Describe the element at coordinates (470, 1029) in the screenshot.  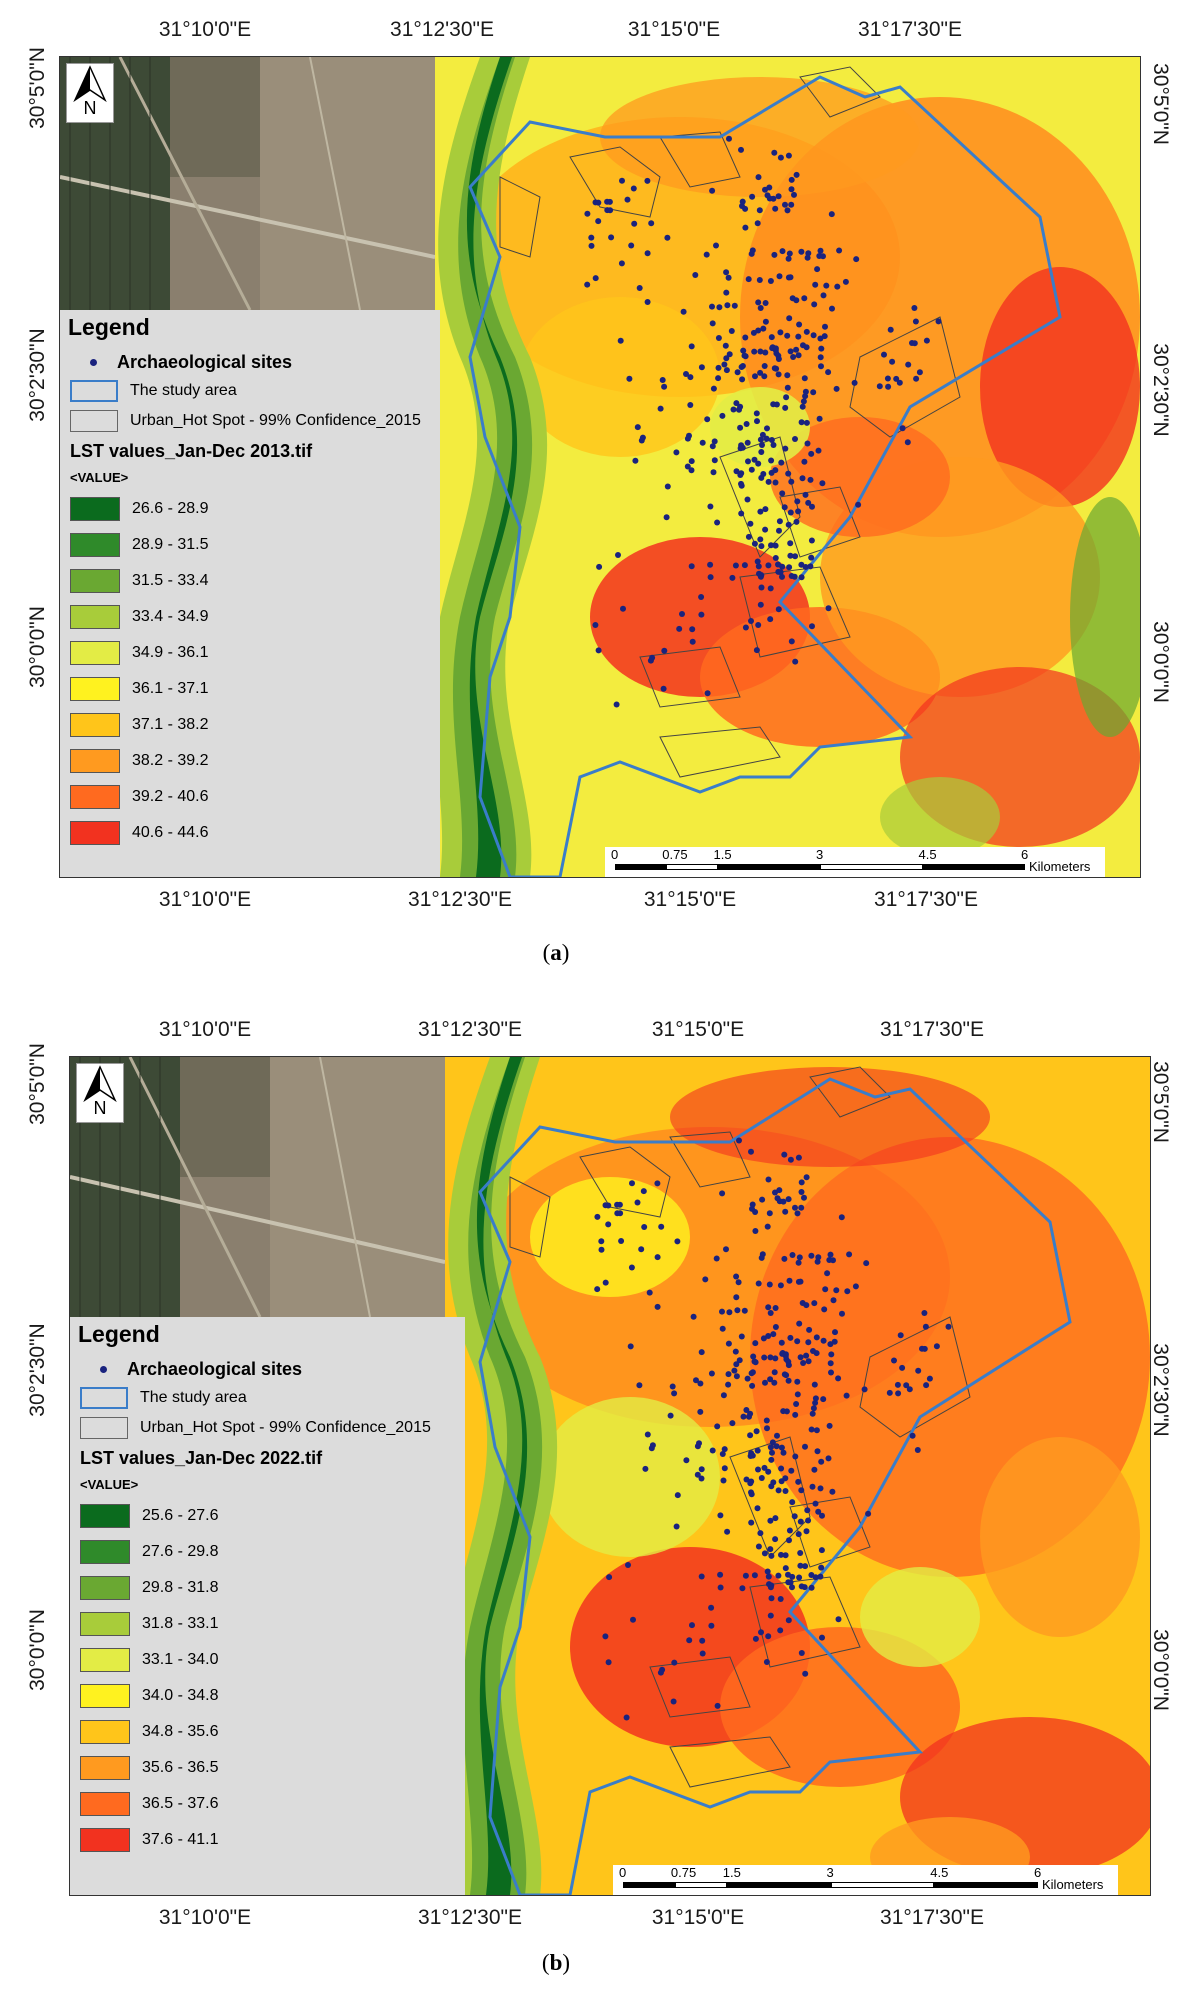
I see `top-lon-label: 31°12'30"E` at that location.